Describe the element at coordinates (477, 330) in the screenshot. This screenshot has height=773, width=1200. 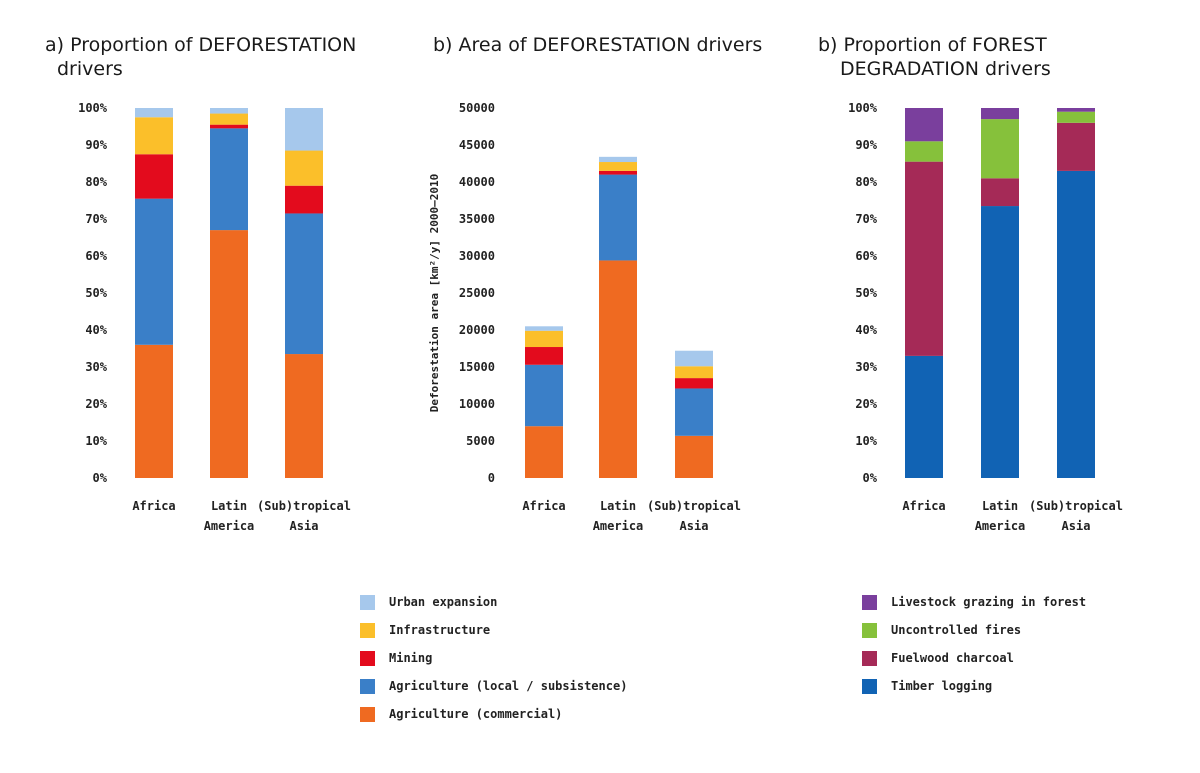
I see `chart-1-ytick-4: 20000` at that location.